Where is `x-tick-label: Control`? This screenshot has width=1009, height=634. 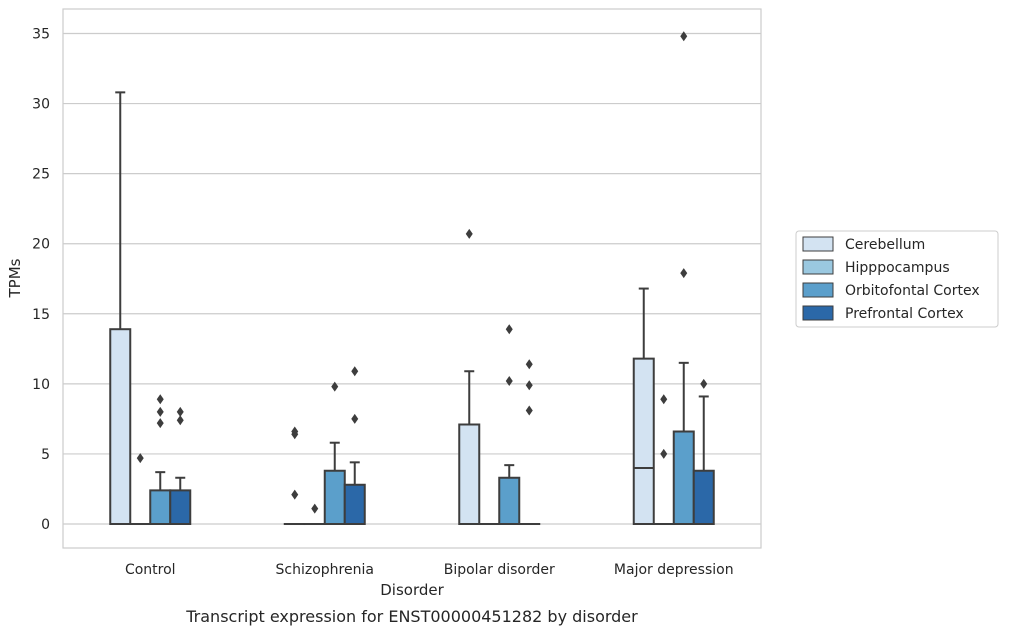 x-tick-label: Control is located at coordinates (150, 570).